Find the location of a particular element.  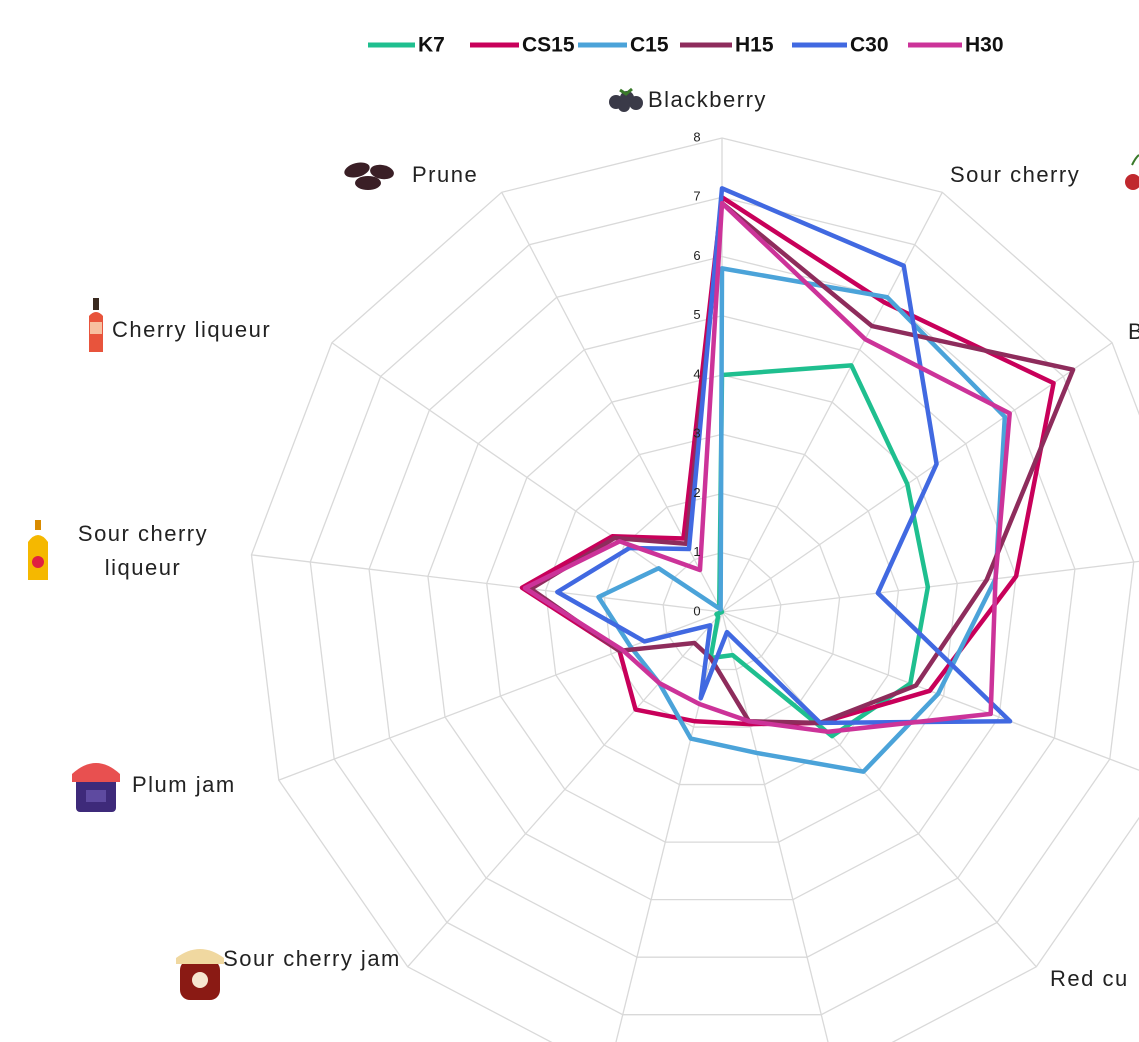

legend-label: C15 is located at coordinates (649, 45).